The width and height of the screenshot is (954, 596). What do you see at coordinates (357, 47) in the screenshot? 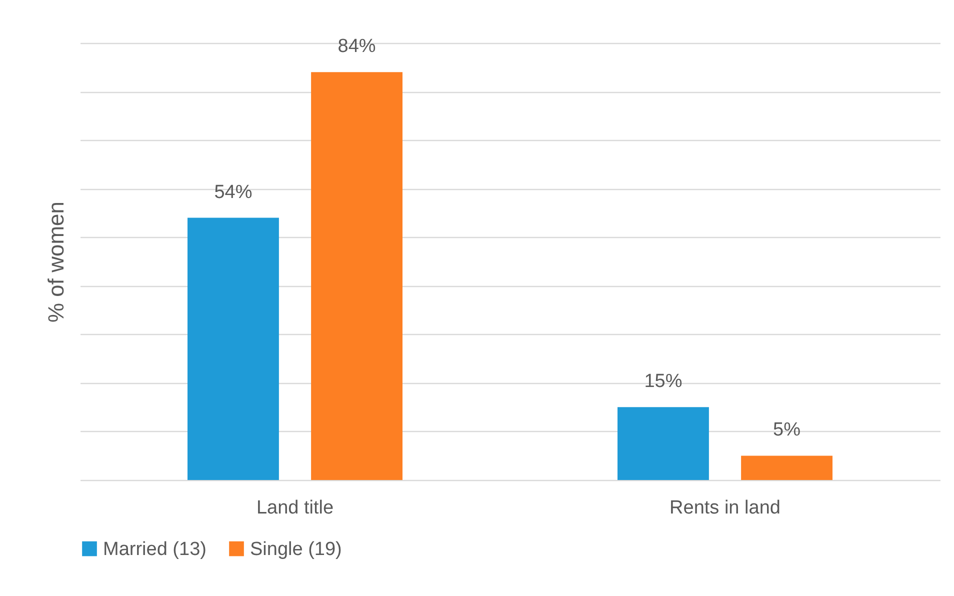
I see `data-label: 84%` at bounding box center [357, 47].